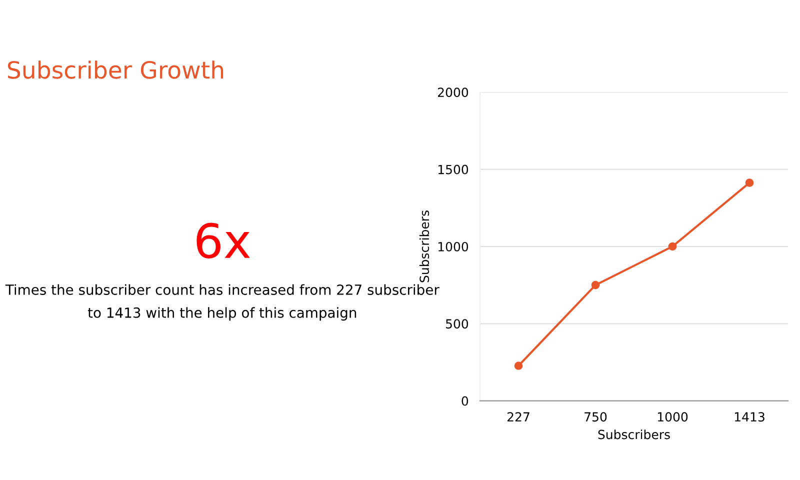  I want to click on text: 6x, so click(223, 240).